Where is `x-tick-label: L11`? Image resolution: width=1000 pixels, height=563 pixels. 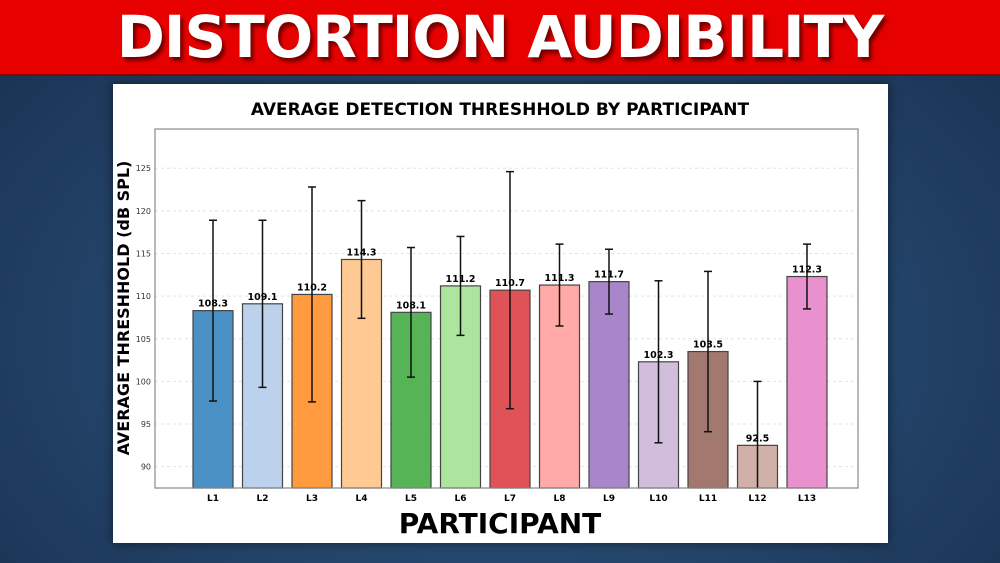 x-tick-label: L11 is located at coordinates (708, 499).